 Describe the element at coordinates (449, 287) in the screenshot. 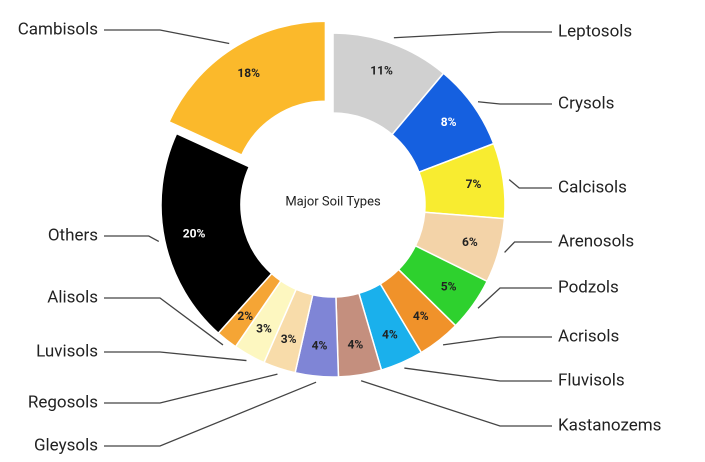

I see `value-label: 5%` at that location.